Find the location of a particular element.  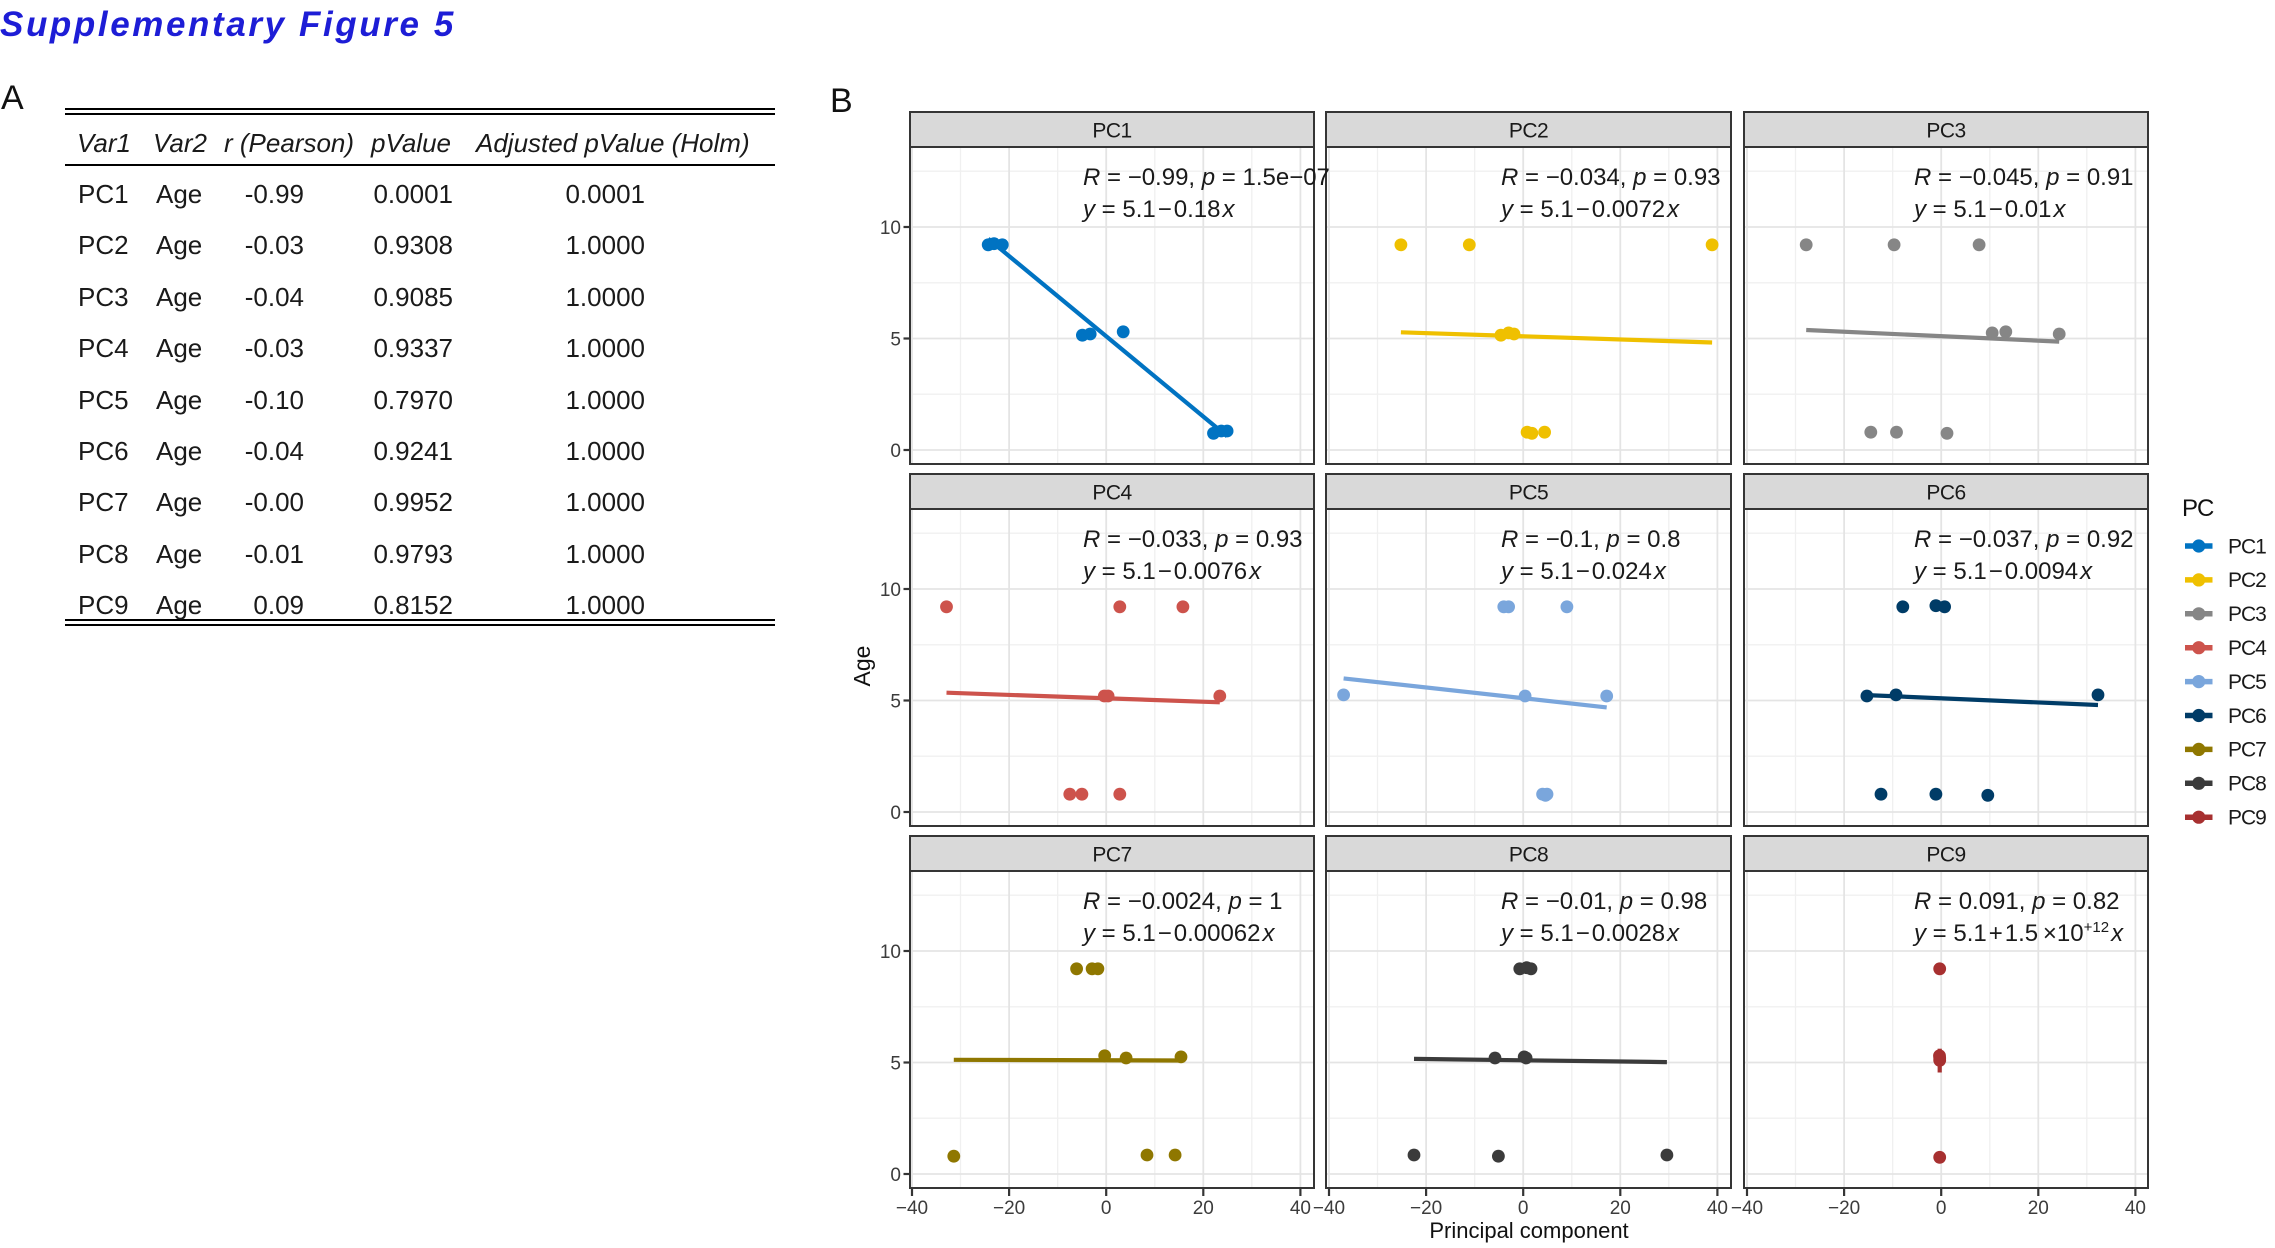

svg-text: Principal component is located at coordinates (1528, 1230).